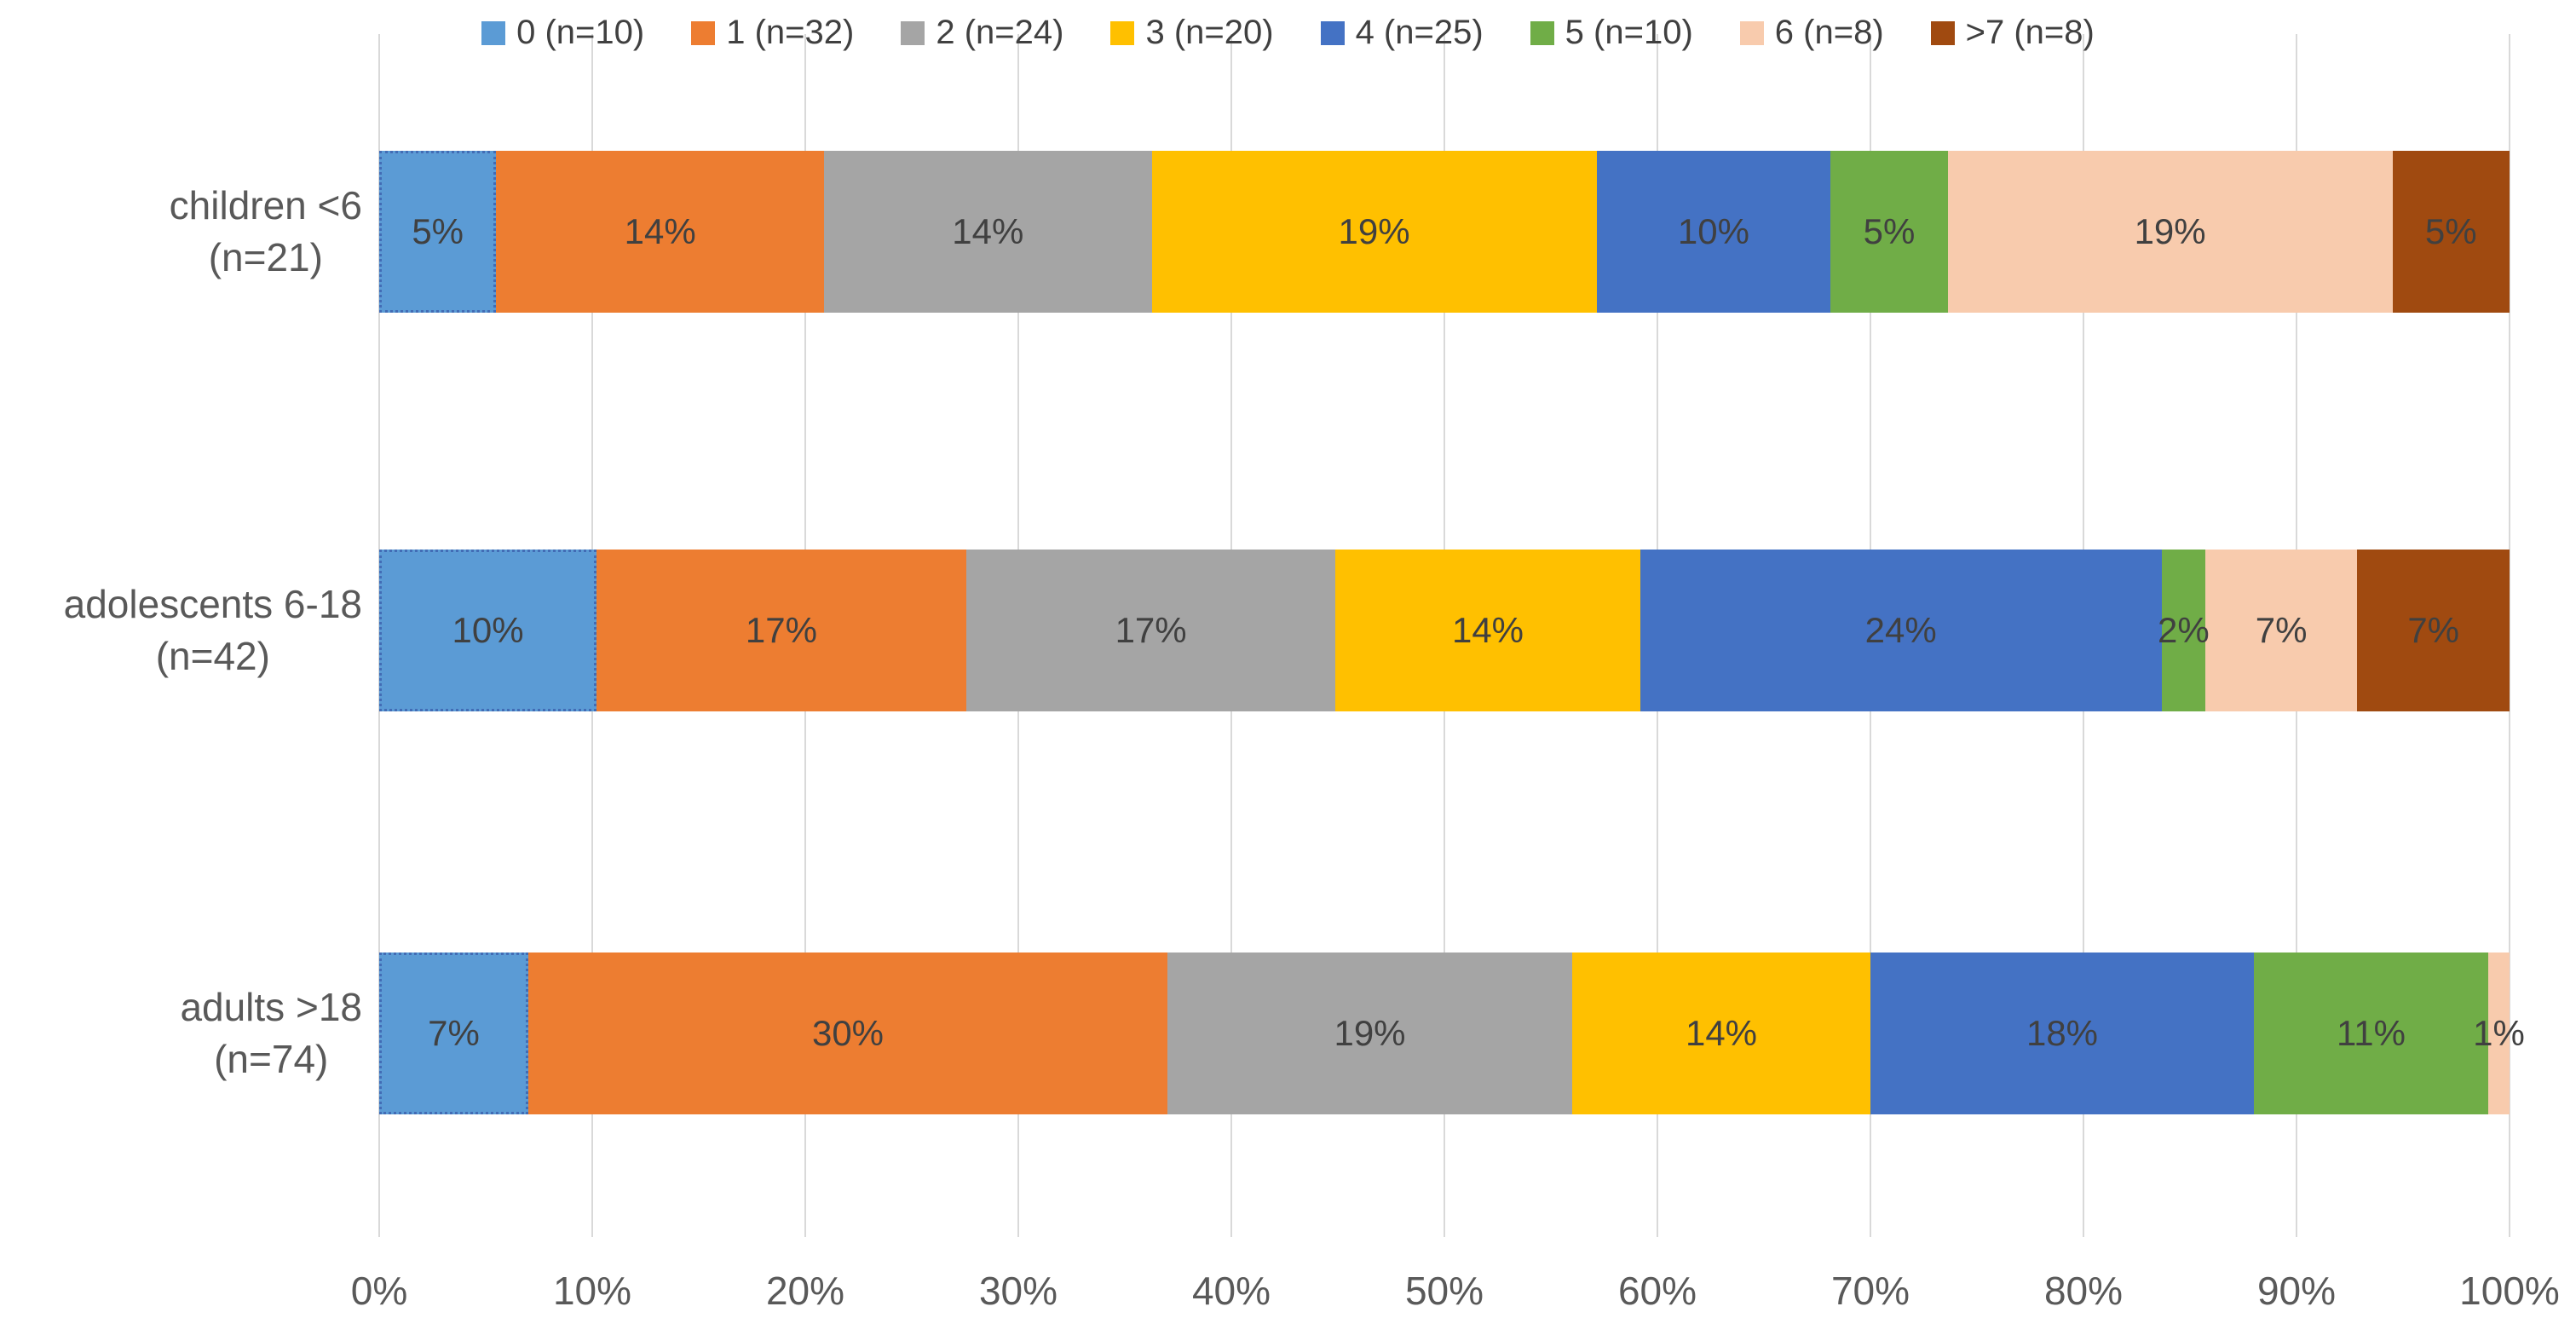 This screenshot has width=2576, height=1341. Describe the element at coordinates (1018, 1291) in the screenshot. I see `x-tick-label: 30%` at that location.